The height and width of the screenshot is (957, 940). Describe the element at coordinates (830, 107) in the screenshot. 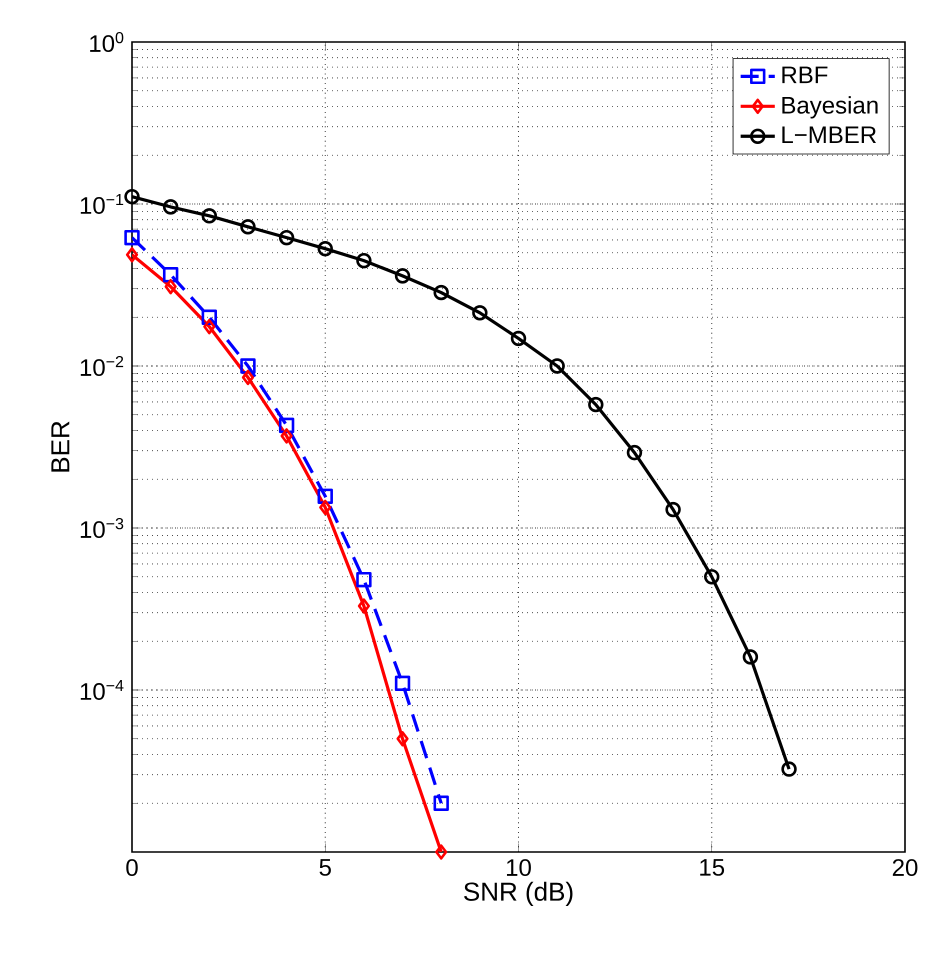

I see `legend-label: Bayesian` at that location.